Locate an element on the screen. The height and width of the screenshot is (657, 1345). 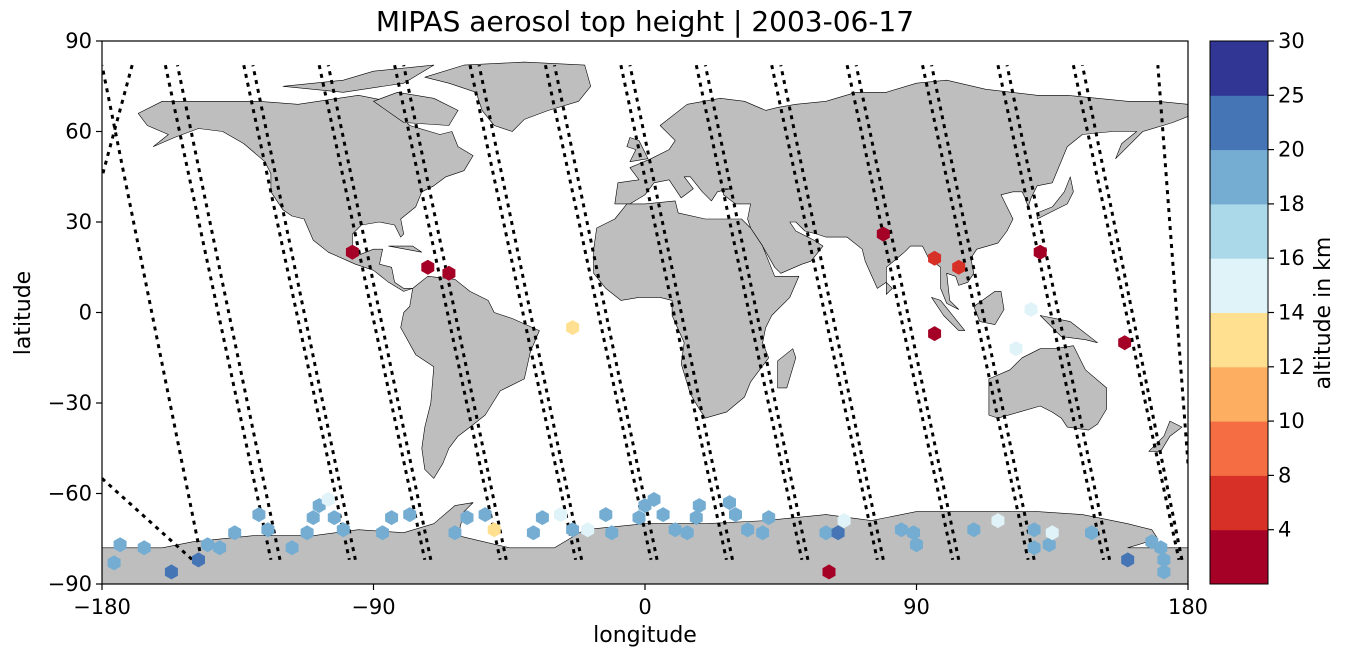
land-great-britain is located at coordinates (637, 149).